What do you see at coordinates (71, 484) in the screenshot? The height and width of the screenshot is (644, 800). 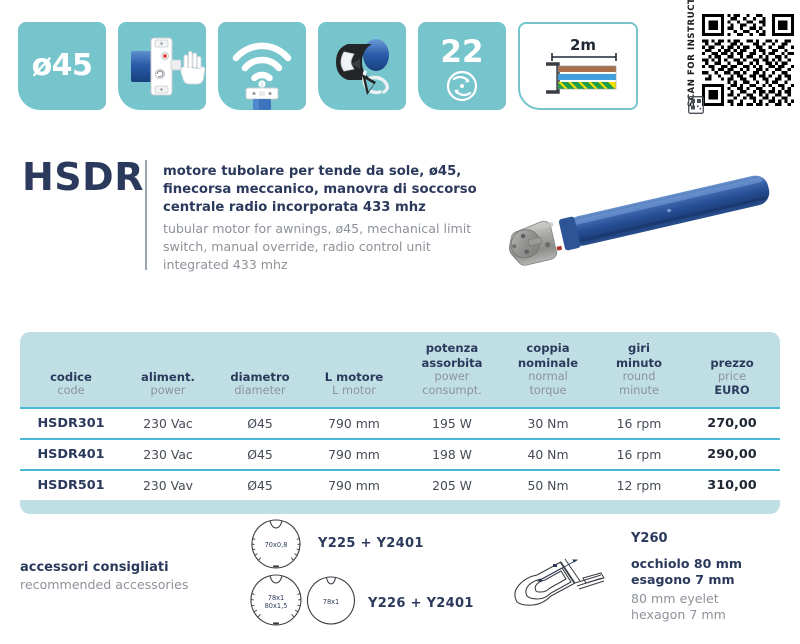 I see `cell-code: HSDR501` at bounding box center [71, 484].